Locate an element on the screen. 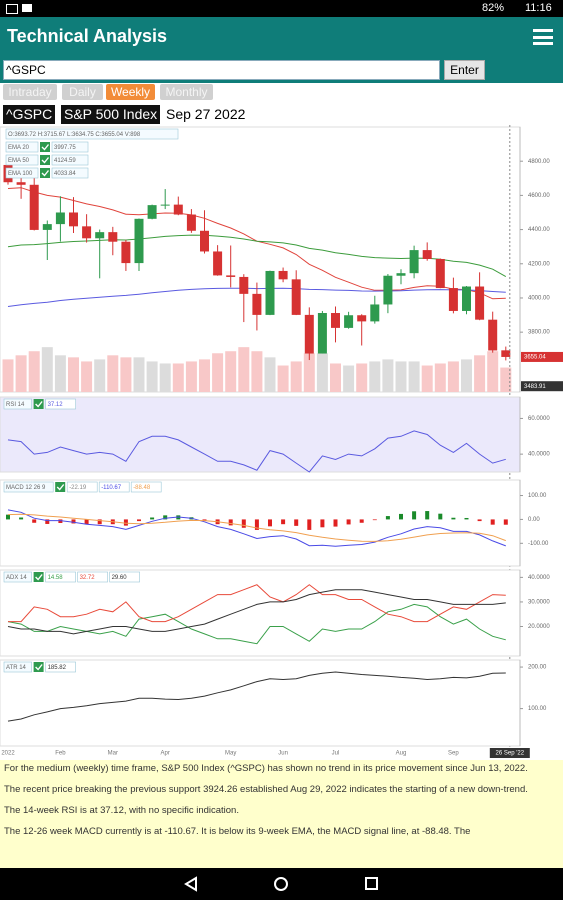 This screenshot has width=563, height=905. legend-text: ATR 14 is located at coordinates (16, 668).